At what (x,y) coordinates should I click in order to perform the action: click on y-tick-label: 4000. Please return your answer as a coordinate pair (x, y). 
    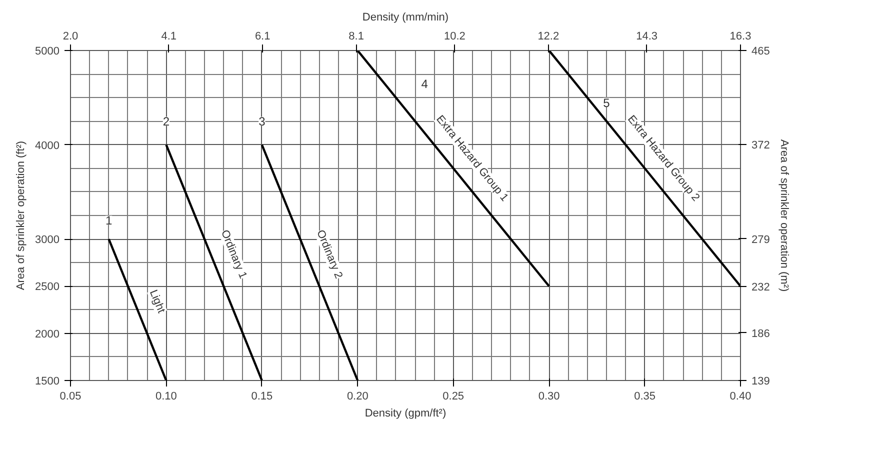
    Looking at the image, I should click on (47, 146).